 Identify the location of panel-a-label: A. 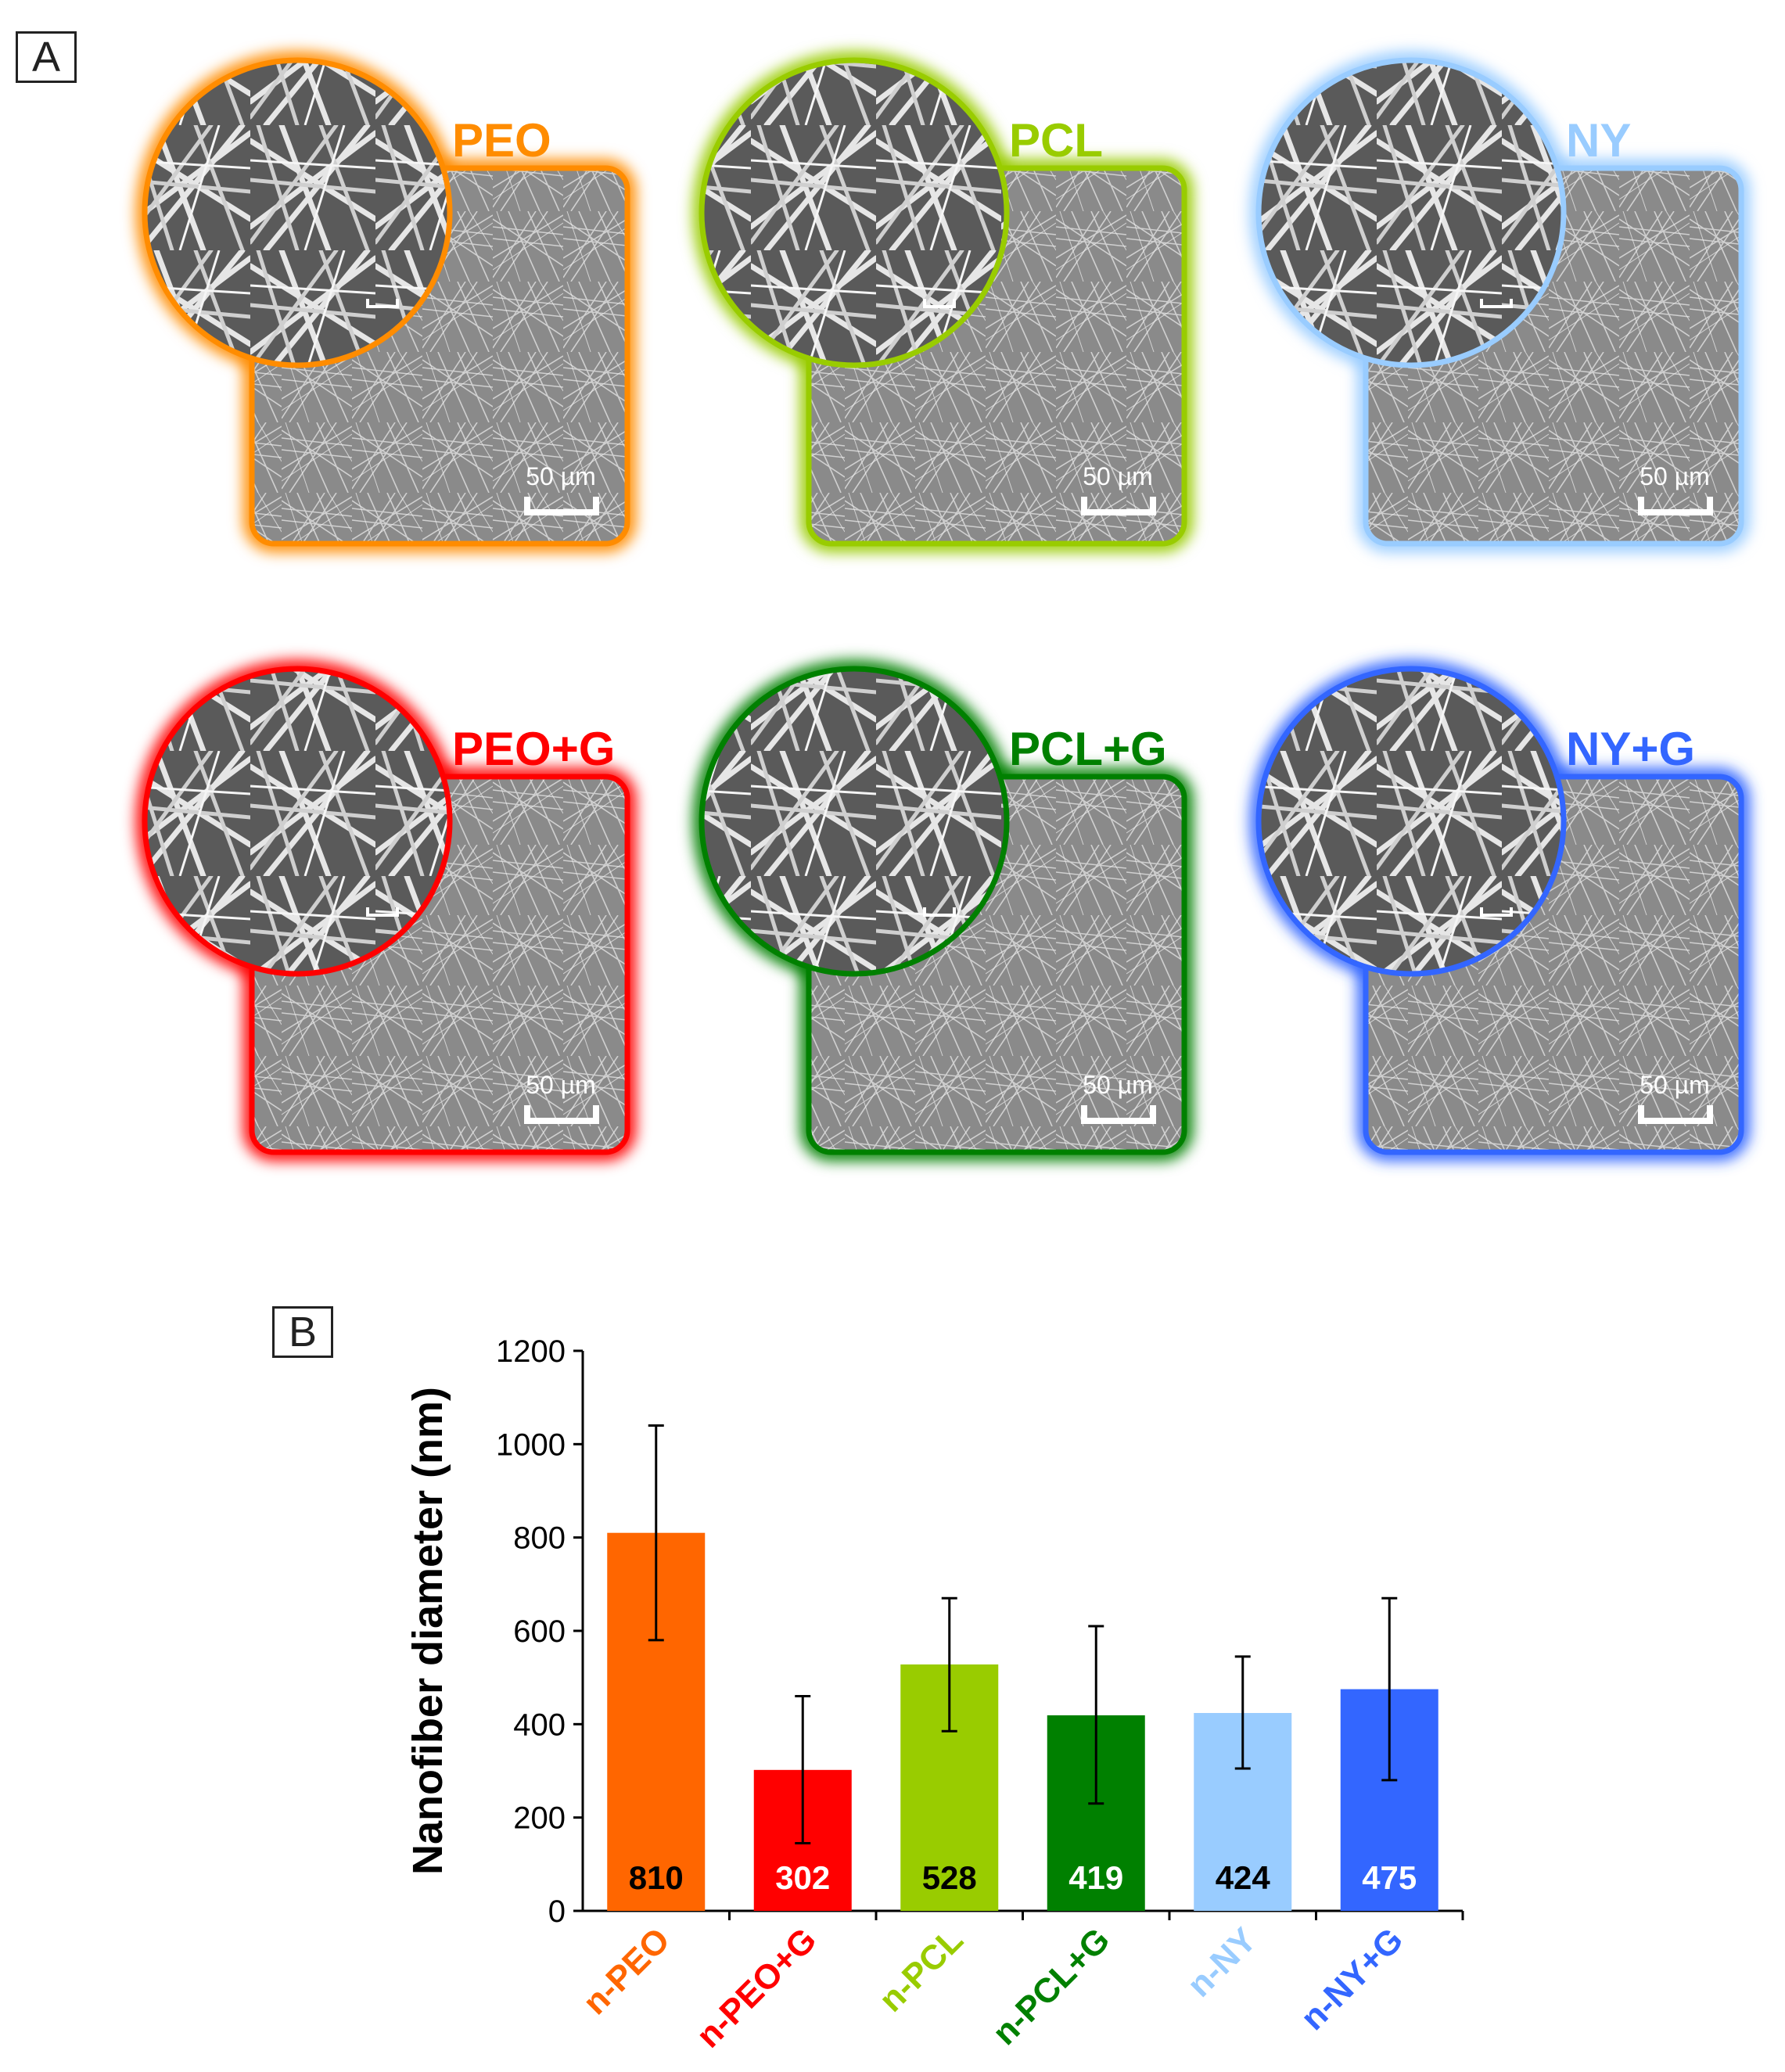
(46, 57).